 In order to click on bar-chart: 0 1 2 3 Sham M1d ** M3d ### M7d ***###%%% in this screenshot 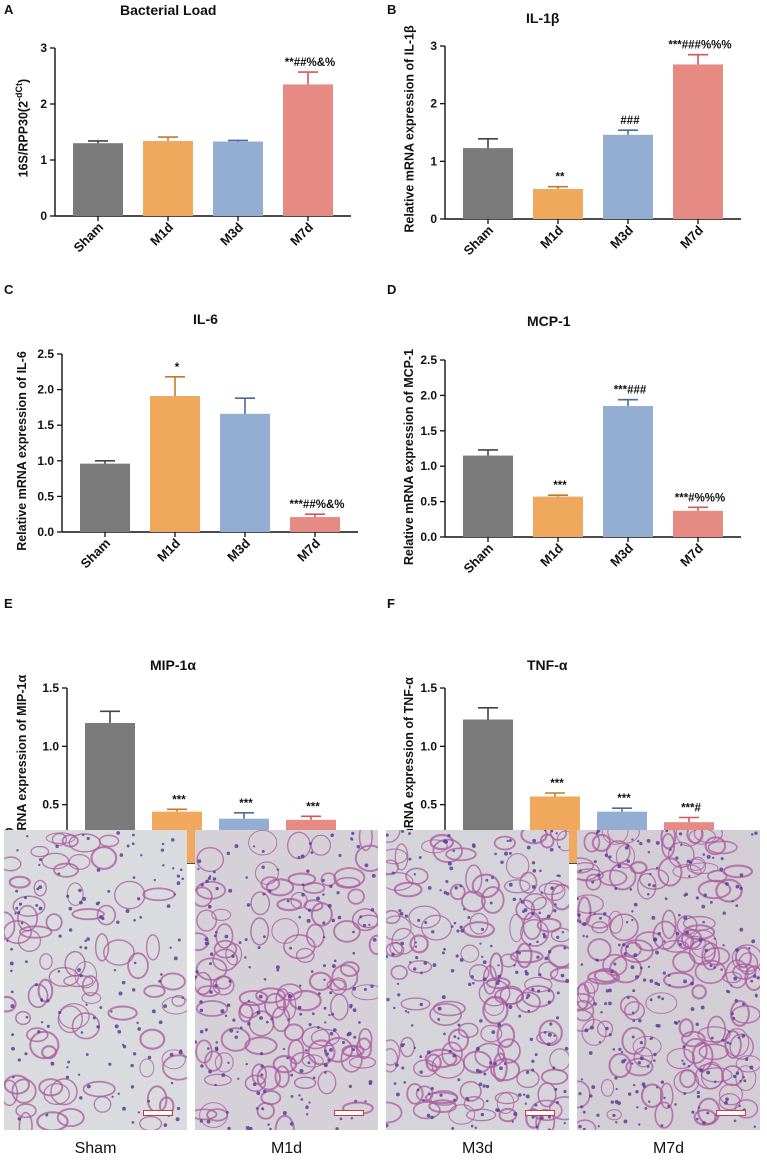, I will do `click(585, 148)`.